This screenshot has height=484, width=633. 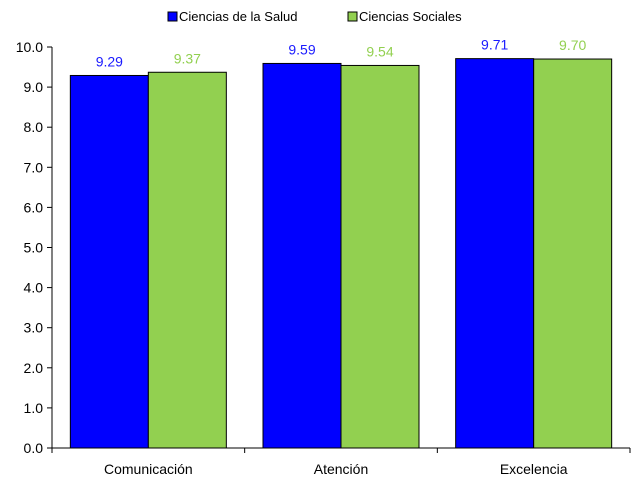 I want to click on x-category-label: Comunicación, so click(x=148, y=469).